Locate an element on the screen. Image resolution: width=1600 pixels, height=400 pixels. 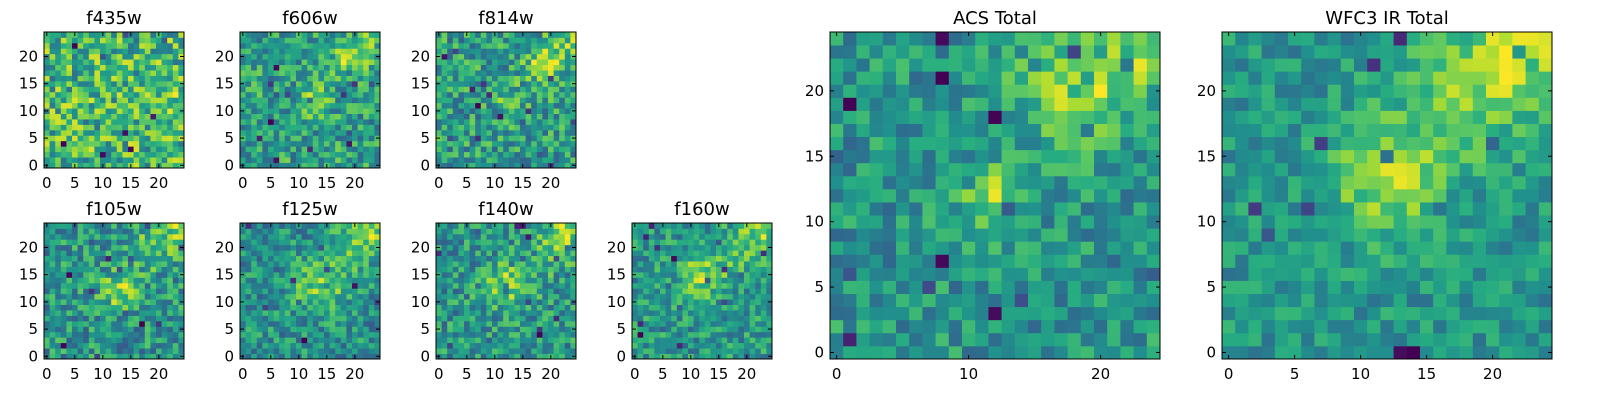
x-tick-label: 15 is located at coordinates (718, 374).